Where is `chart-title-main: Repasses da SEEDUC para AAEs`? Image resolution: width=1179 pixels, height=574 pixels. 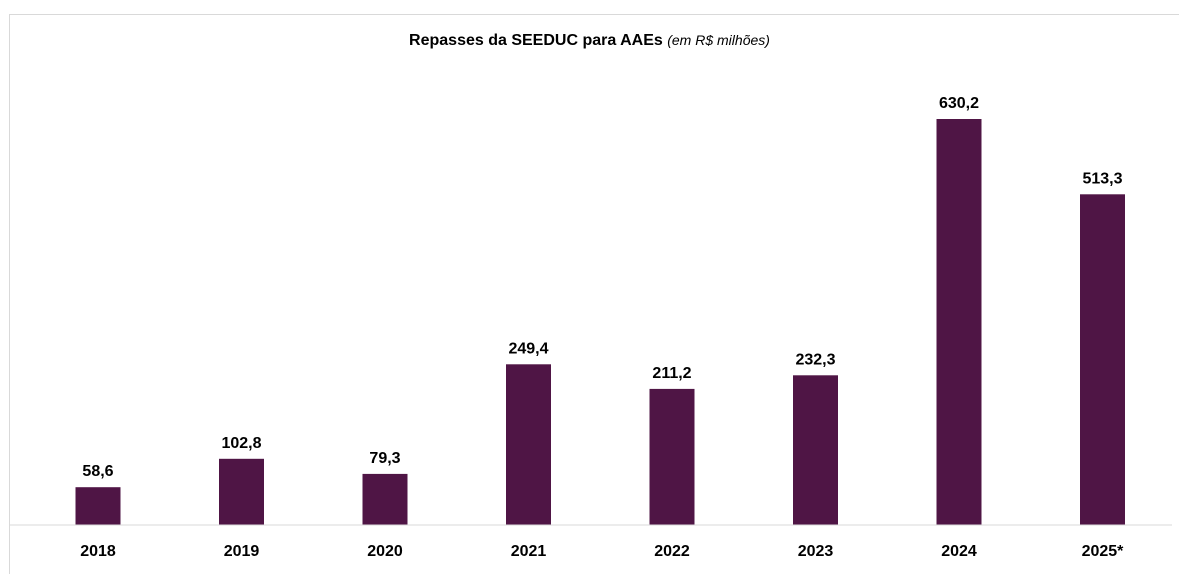 chart-title-main: Repasses da SEEDUC para AAEs is located at coordinates (536, 40).